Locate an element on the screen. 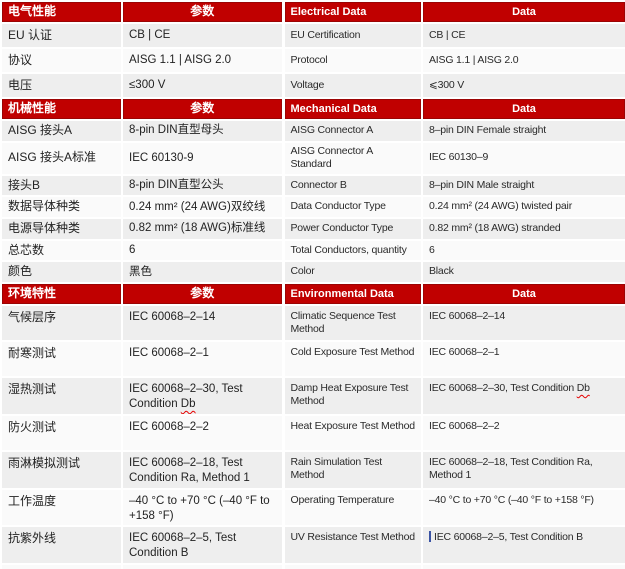 This screenshot has height=569, width=625. en-label-text: AISG Connector A Standard is located at coordinates (331, 157).